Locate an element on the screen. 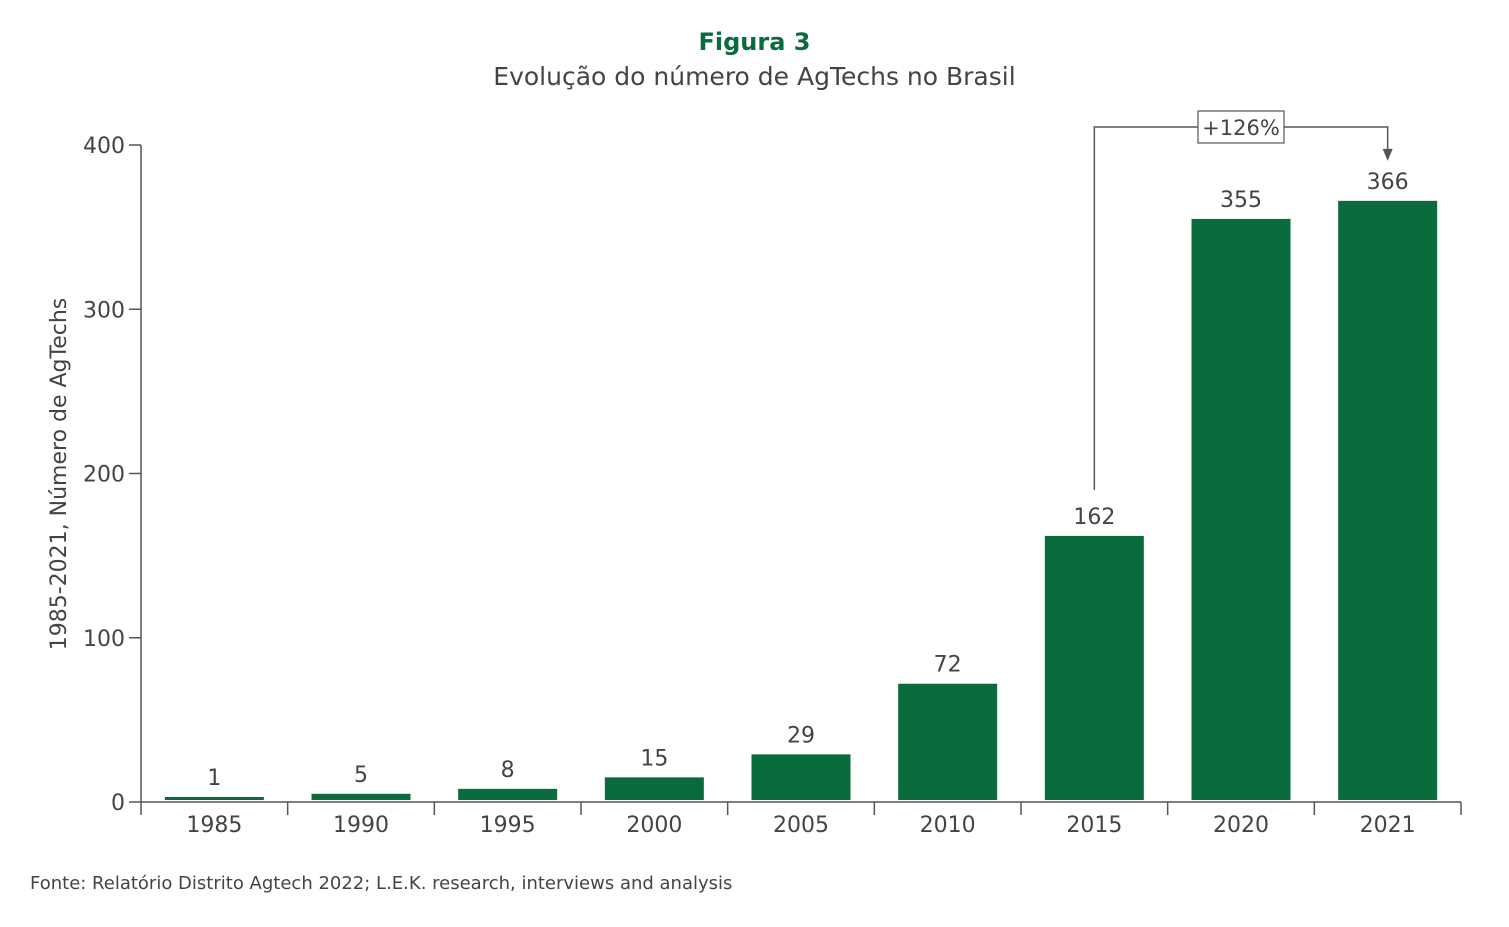 Image resolution: width=1509 pixels, height=927 pixels. x-tick-label: 2005 is located at coordinates (801, 825).